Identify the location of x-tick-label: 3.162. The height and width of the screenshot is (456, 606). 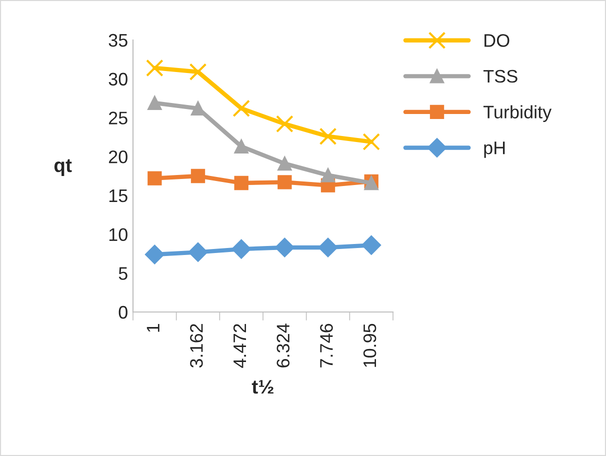
(196, 346).